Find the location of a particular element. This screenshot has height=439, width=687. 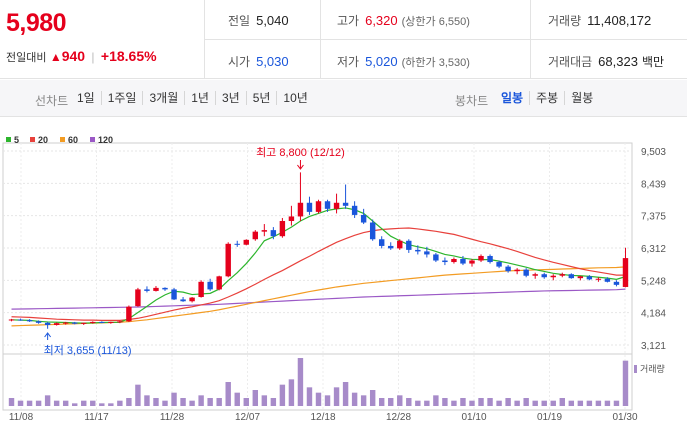

candle-daily: 일봉 is located at coordinates (512, 98).